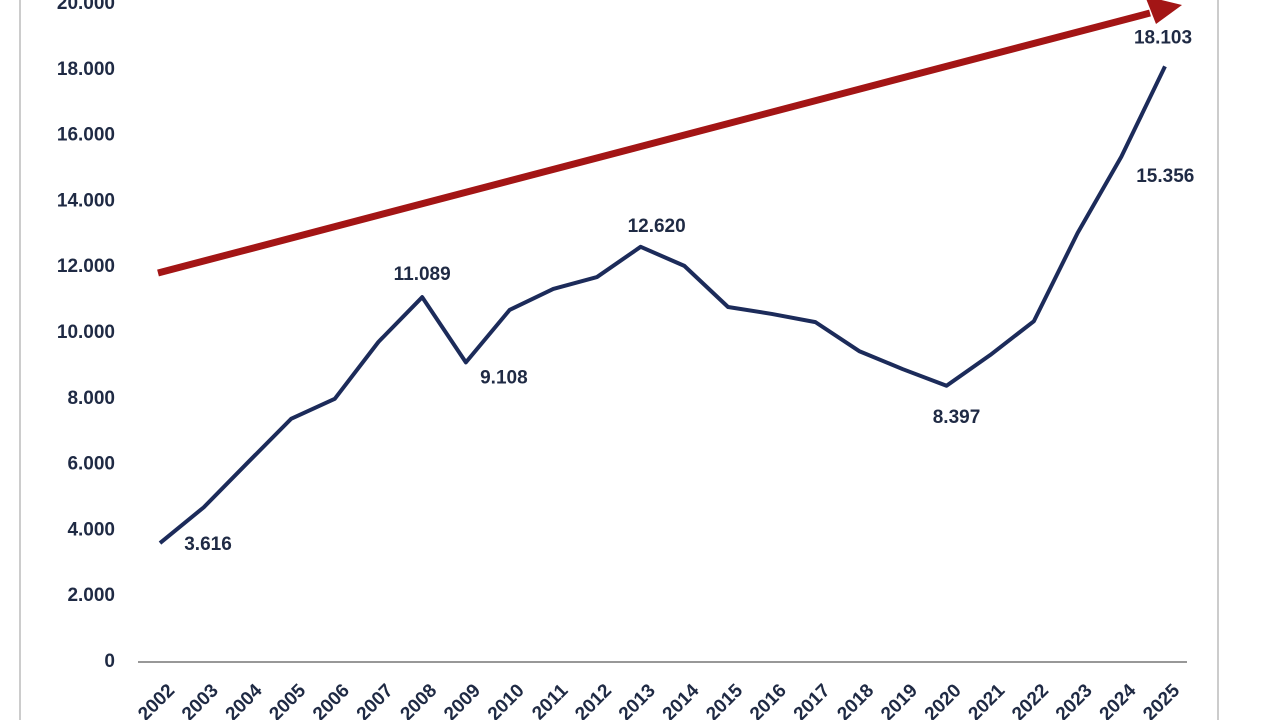 Image resolution: width=1280 pixels, height=725 pixels. Describe the element at coordinates (86, 135) in the screenshot. I see `y-tick-label: 16.000` at that location.